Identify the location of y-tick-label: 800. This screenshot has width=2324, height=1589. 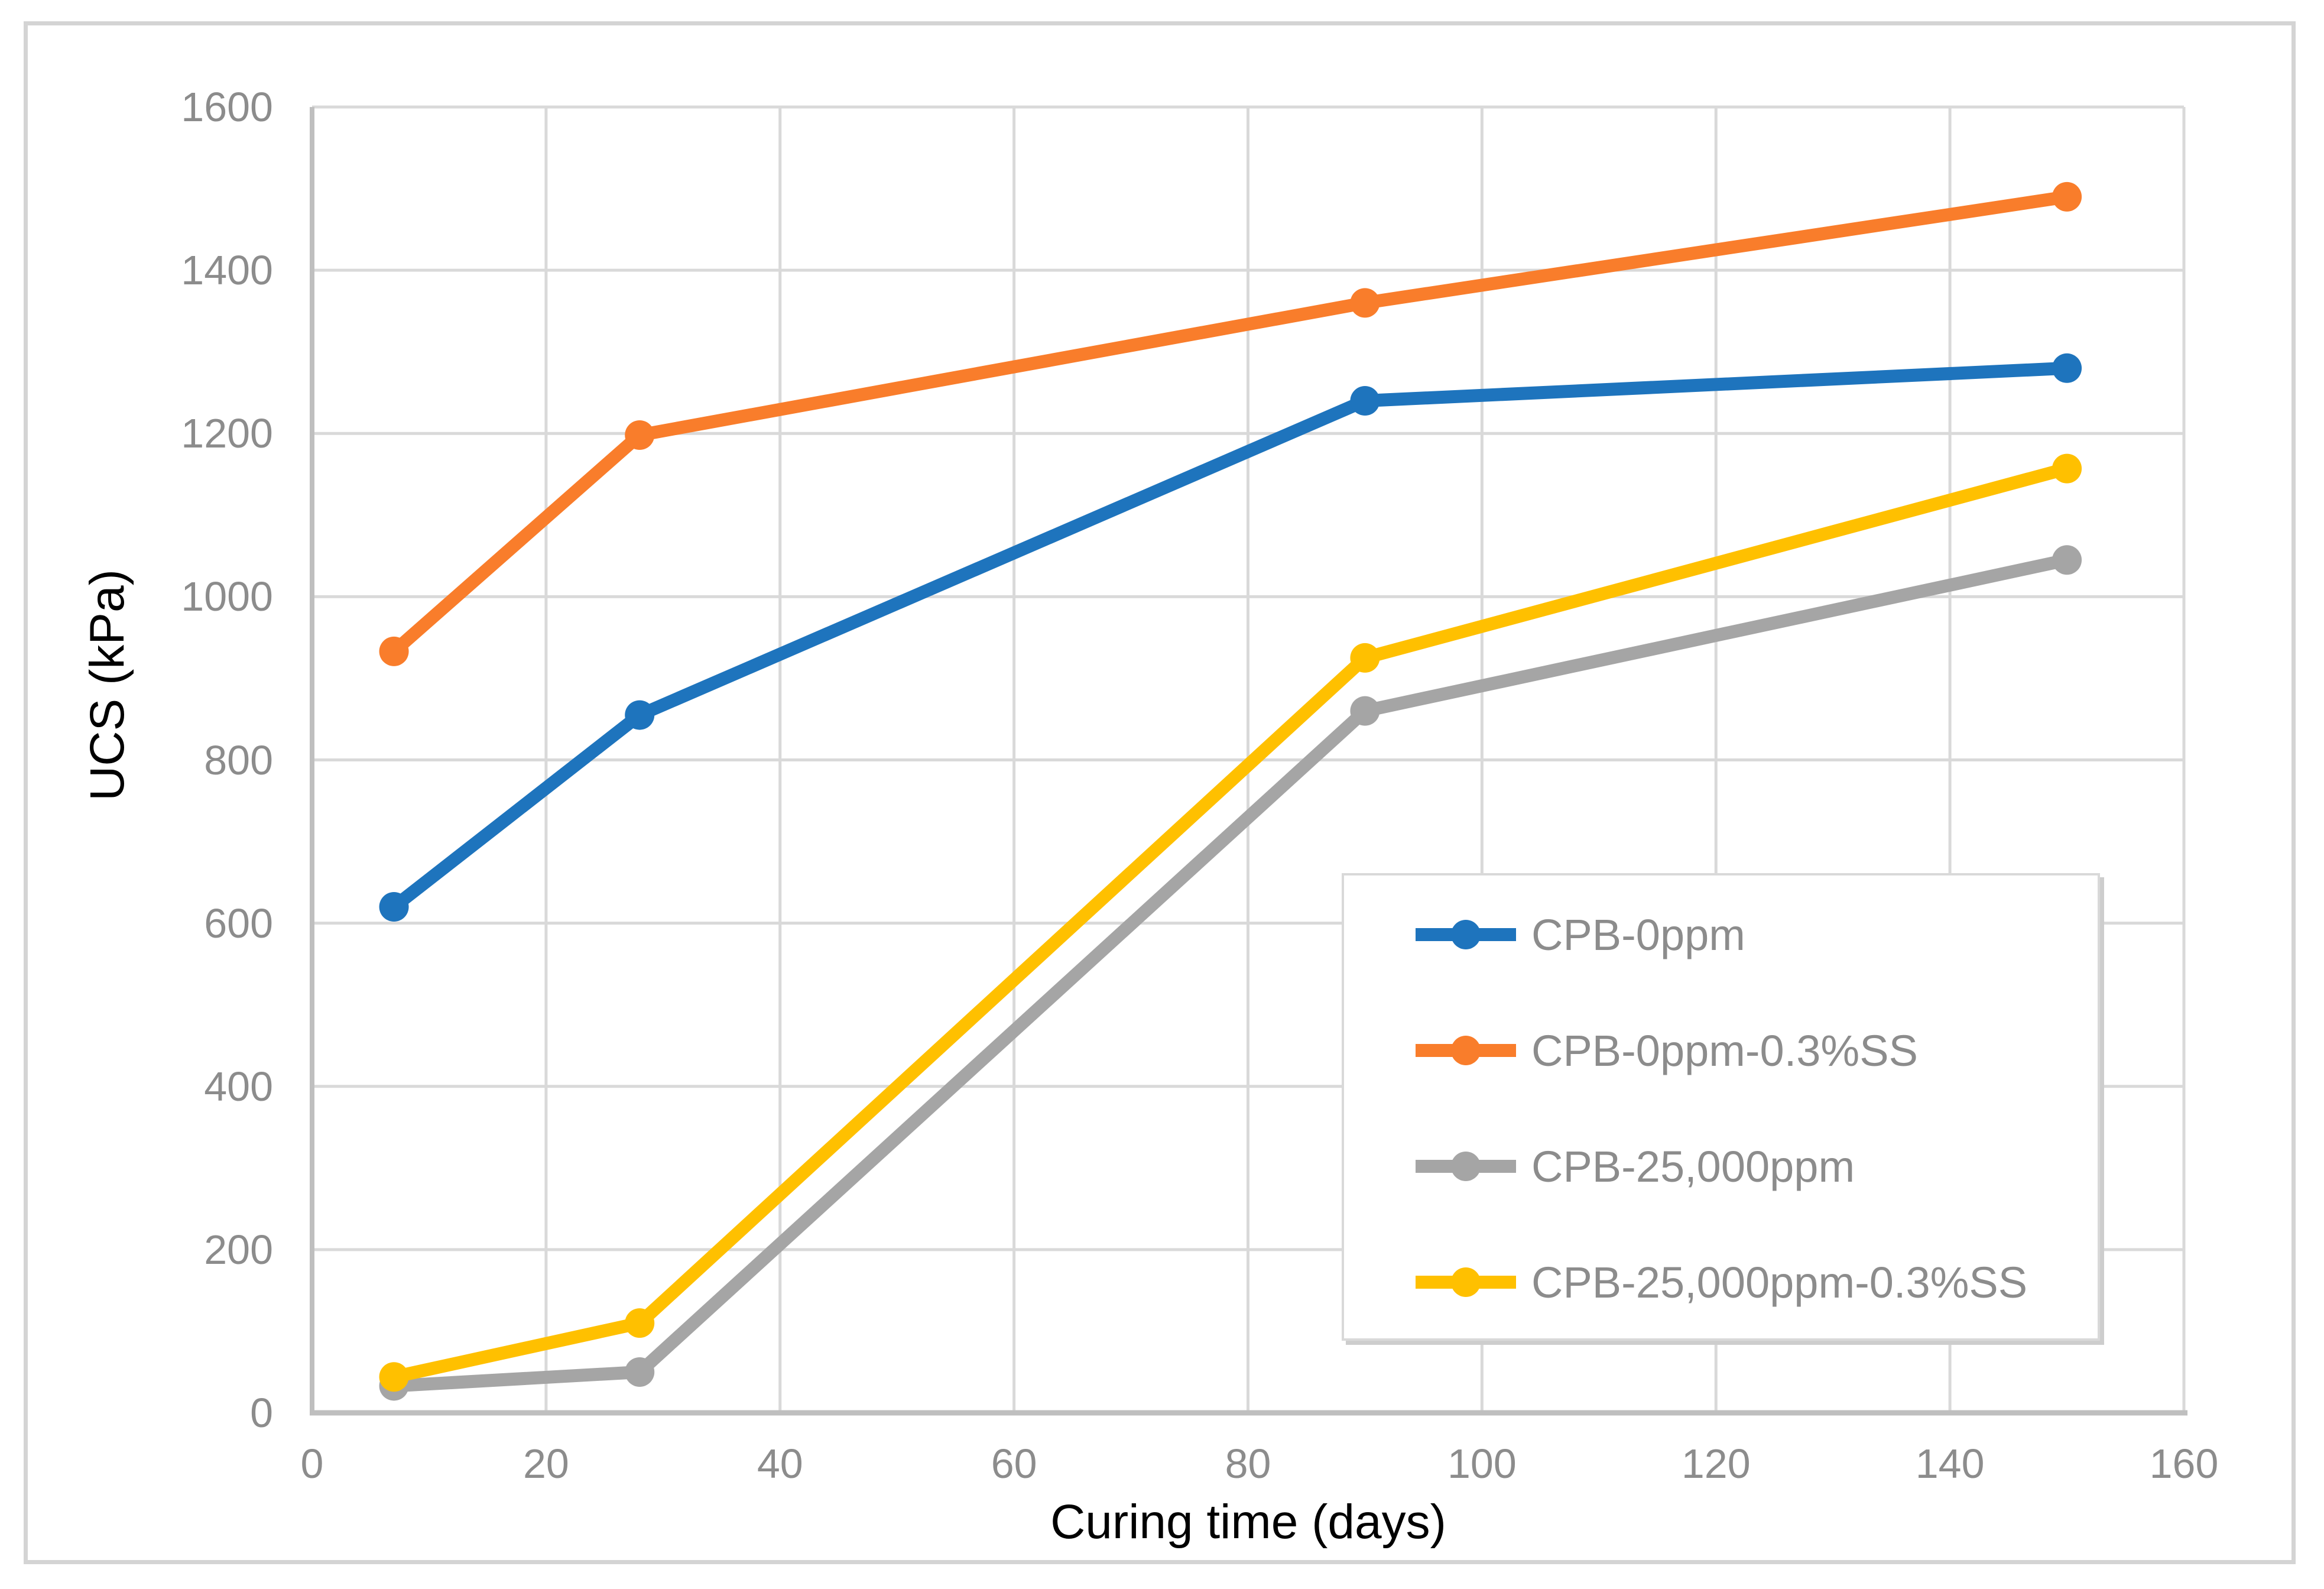
(238, 760).